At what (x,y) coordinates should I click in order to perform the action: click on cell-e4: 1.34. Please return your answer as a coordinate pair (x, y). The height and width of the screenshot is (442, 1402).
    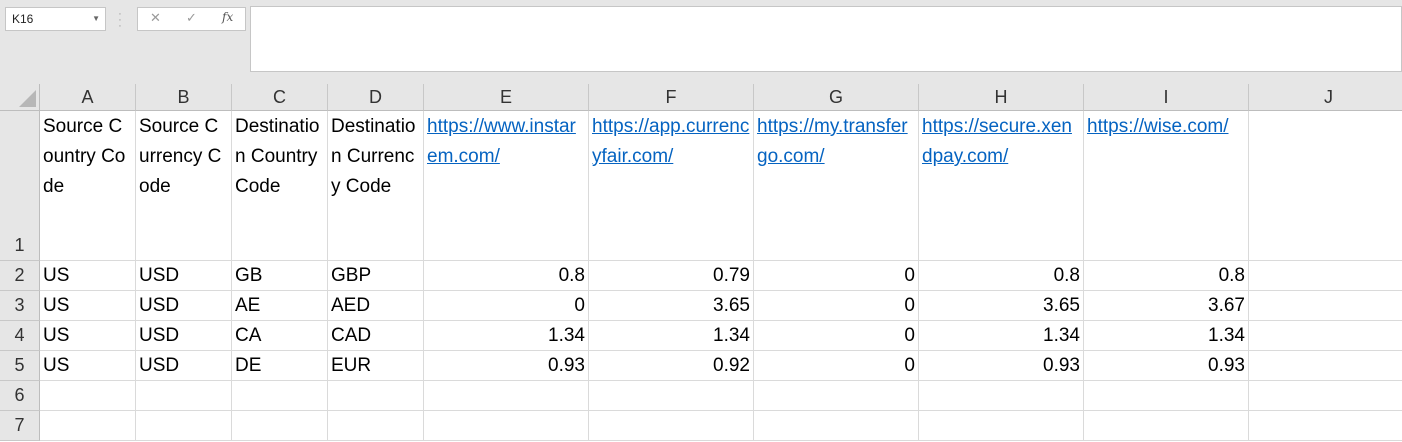
    Looking at the image, I should click on (506, 336).